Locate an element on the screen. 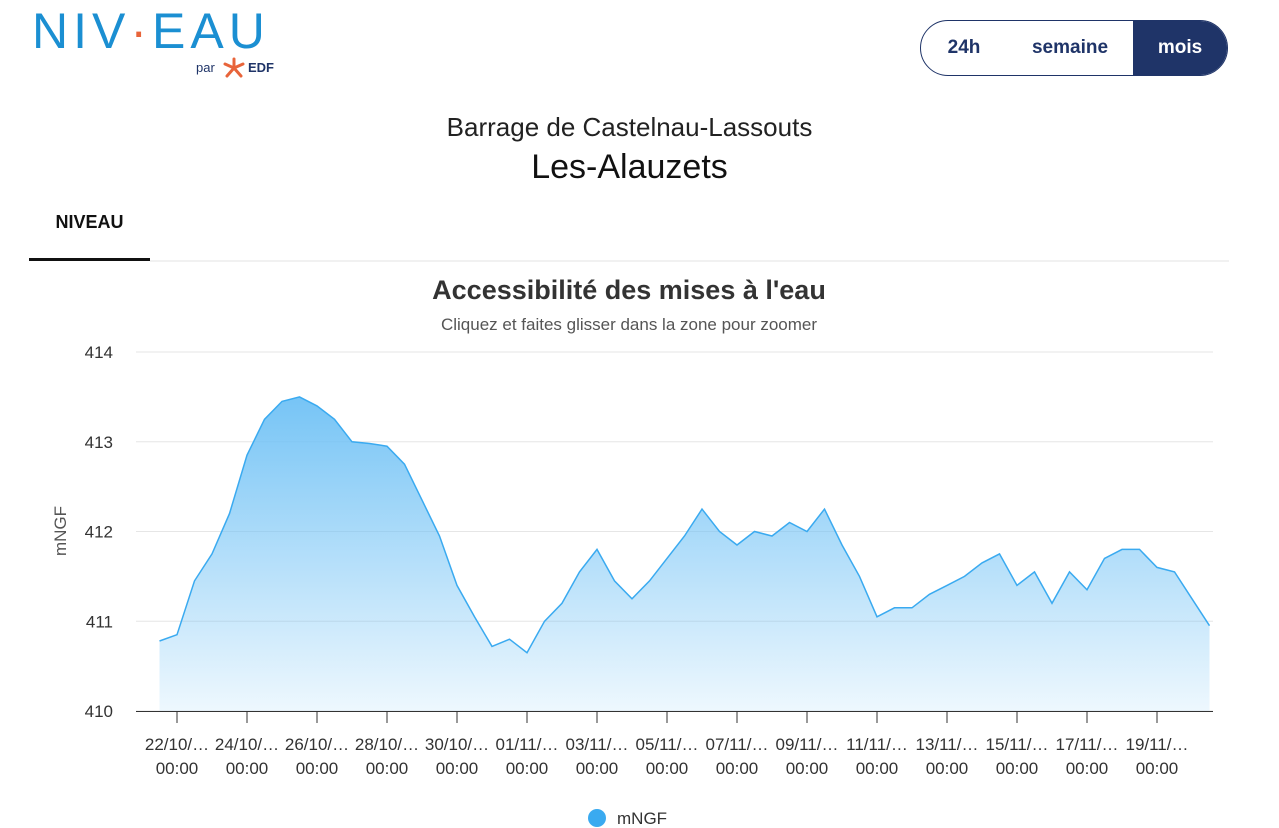 The image size is (1279, 828). logo-part: NIV is located at coordinates (81, 31).